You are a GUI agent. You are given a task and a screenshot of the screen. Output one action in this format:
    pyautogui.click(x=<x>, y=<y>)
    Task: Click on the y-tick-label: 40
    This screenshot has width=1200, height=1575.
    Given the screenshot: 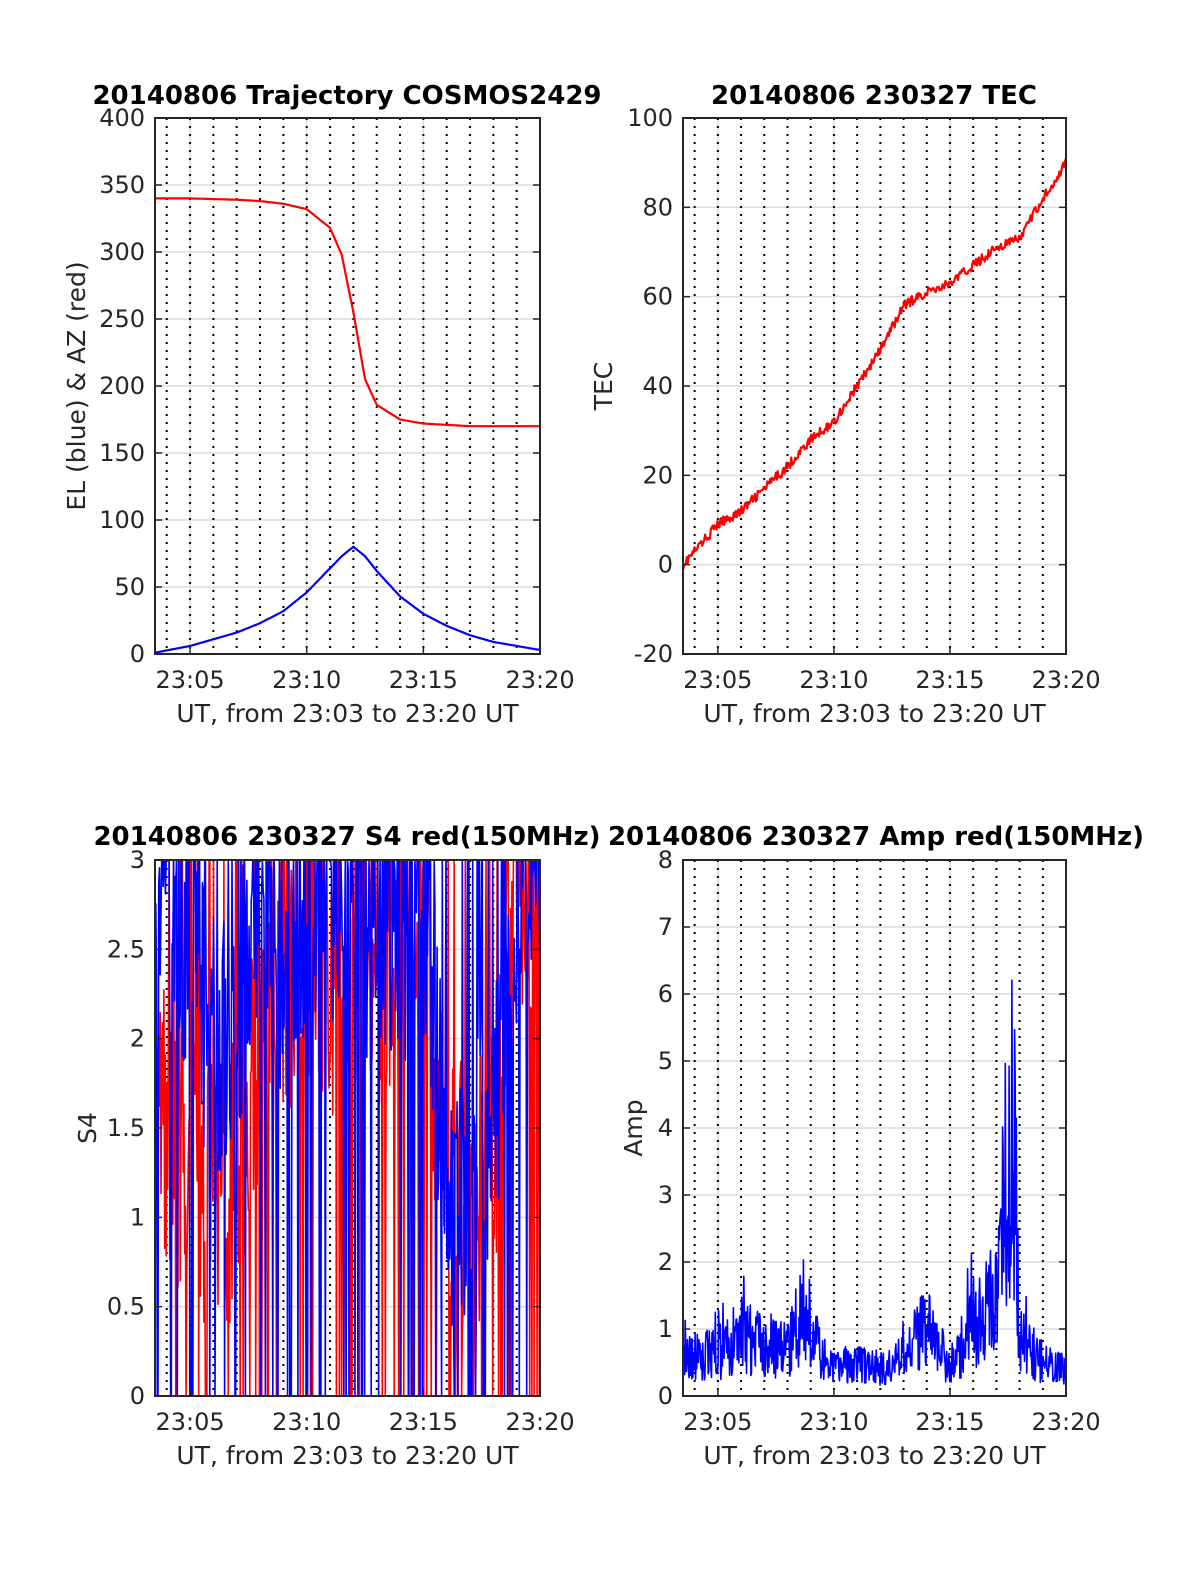 What is the action you would take?
    pyautogui.click(x=657, y=386)
    